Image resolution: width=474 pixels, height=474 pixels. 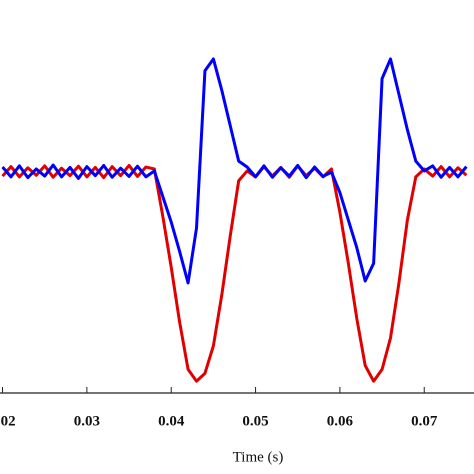 I want to click on x-tick-label: 0.04, so click(x=171, y=421).